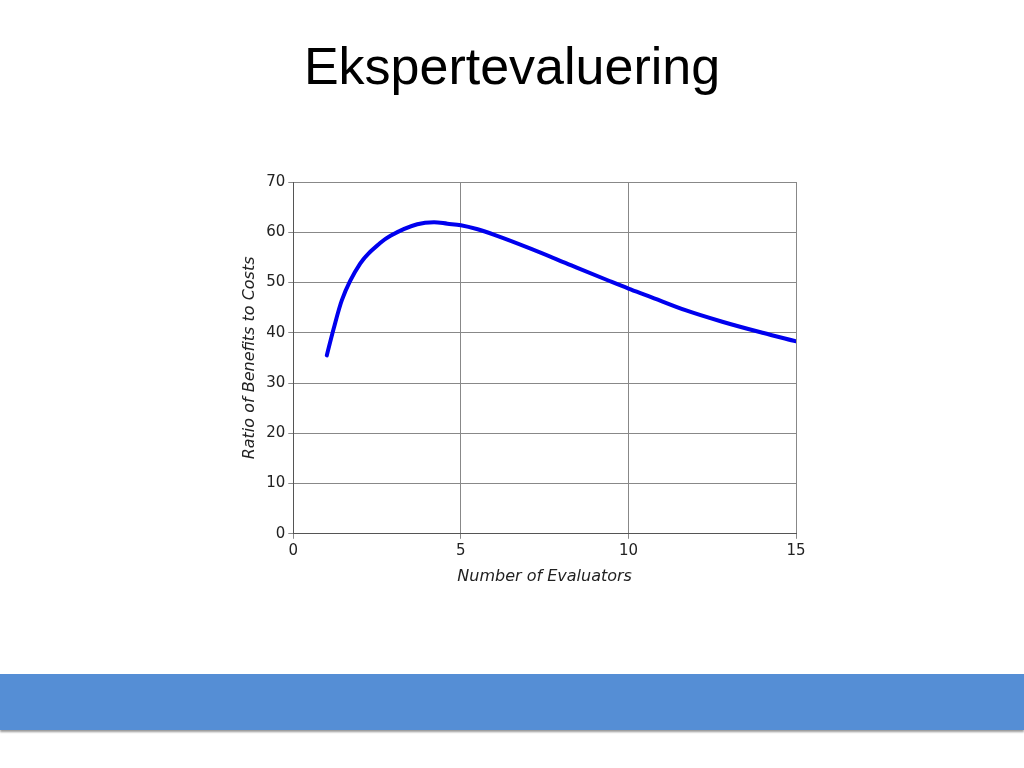  Describe the element at coordinates (544, 575) in the screenshot. I see `x-axis-title: Number of Evaluators` at that location.